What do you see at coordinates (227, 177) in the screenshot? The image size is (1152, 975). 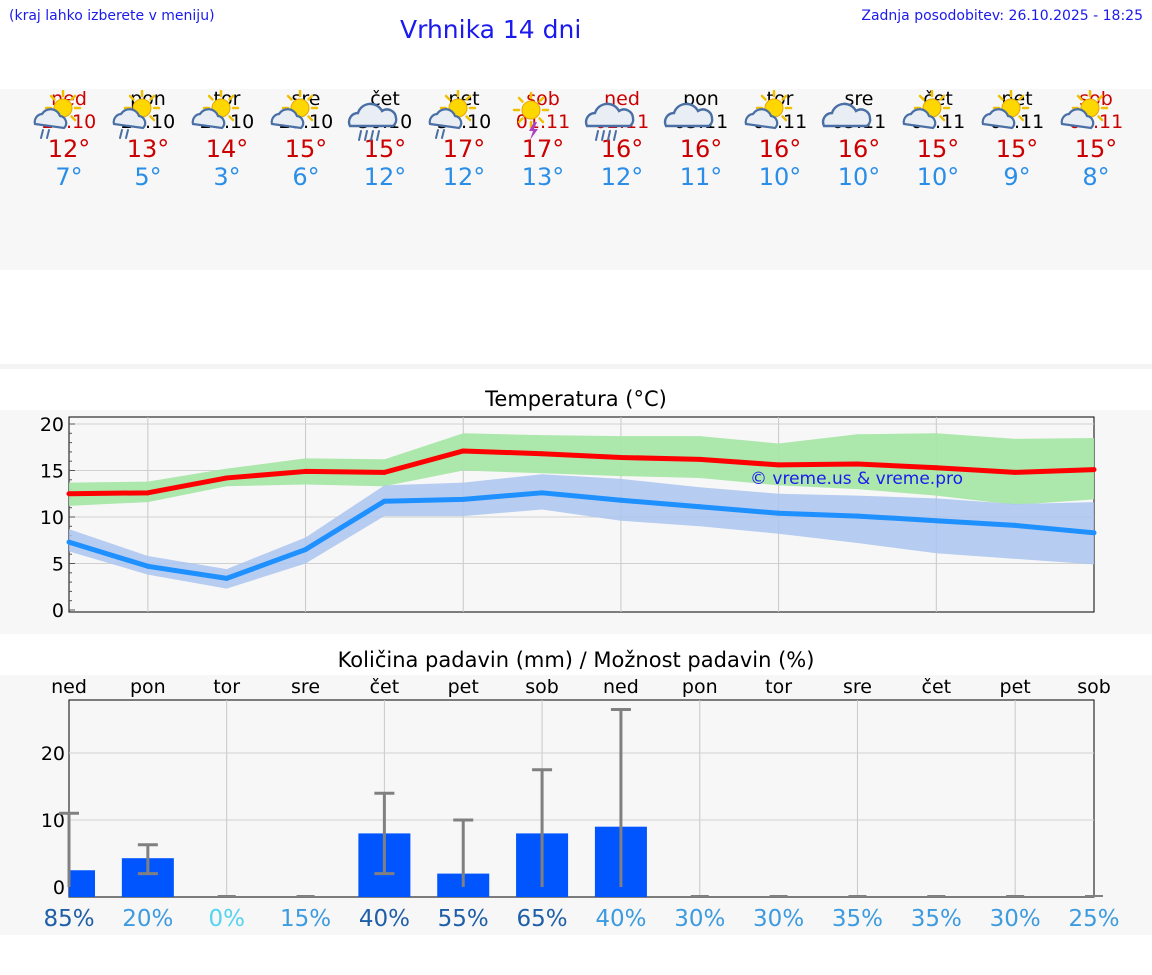 I see `min-temperature: 3°` at bounding box center [227, 177].